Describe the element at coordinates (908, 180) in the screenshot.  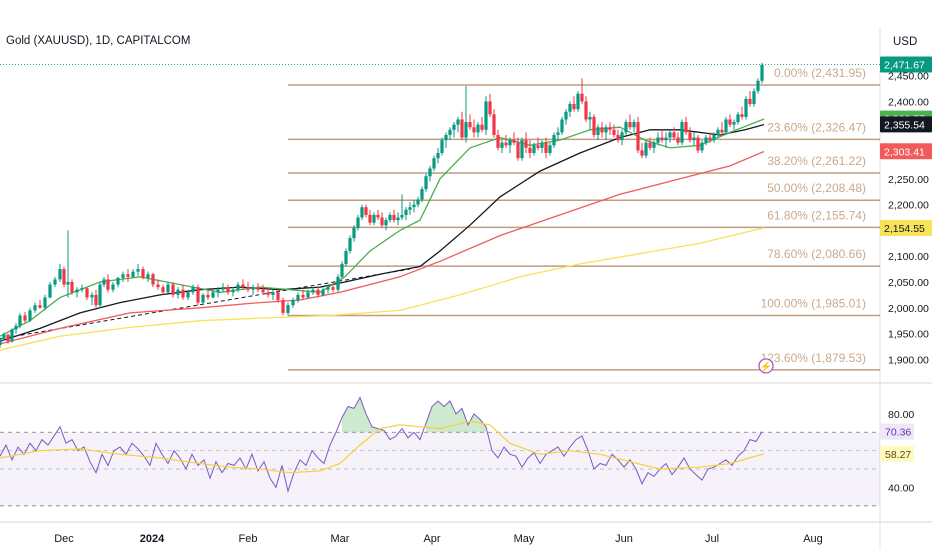
I see `price-tick-label: 2,250.00` at that location.